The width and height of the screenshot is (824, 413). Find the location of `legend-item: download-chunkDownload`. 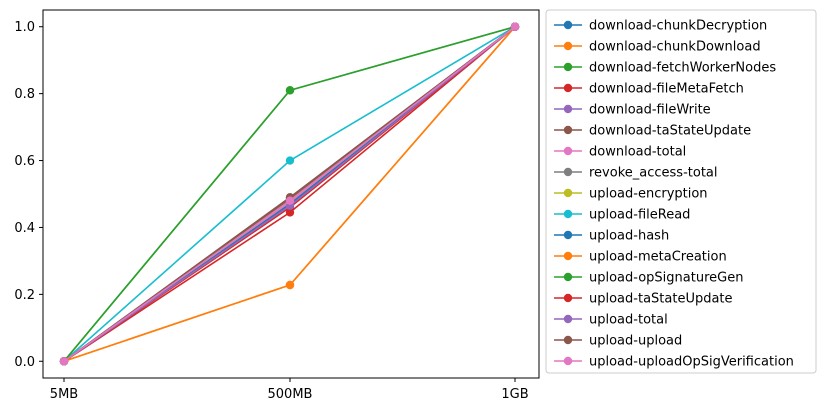

legend-item: download-chunkDownload is located at coordinates (657, 47).